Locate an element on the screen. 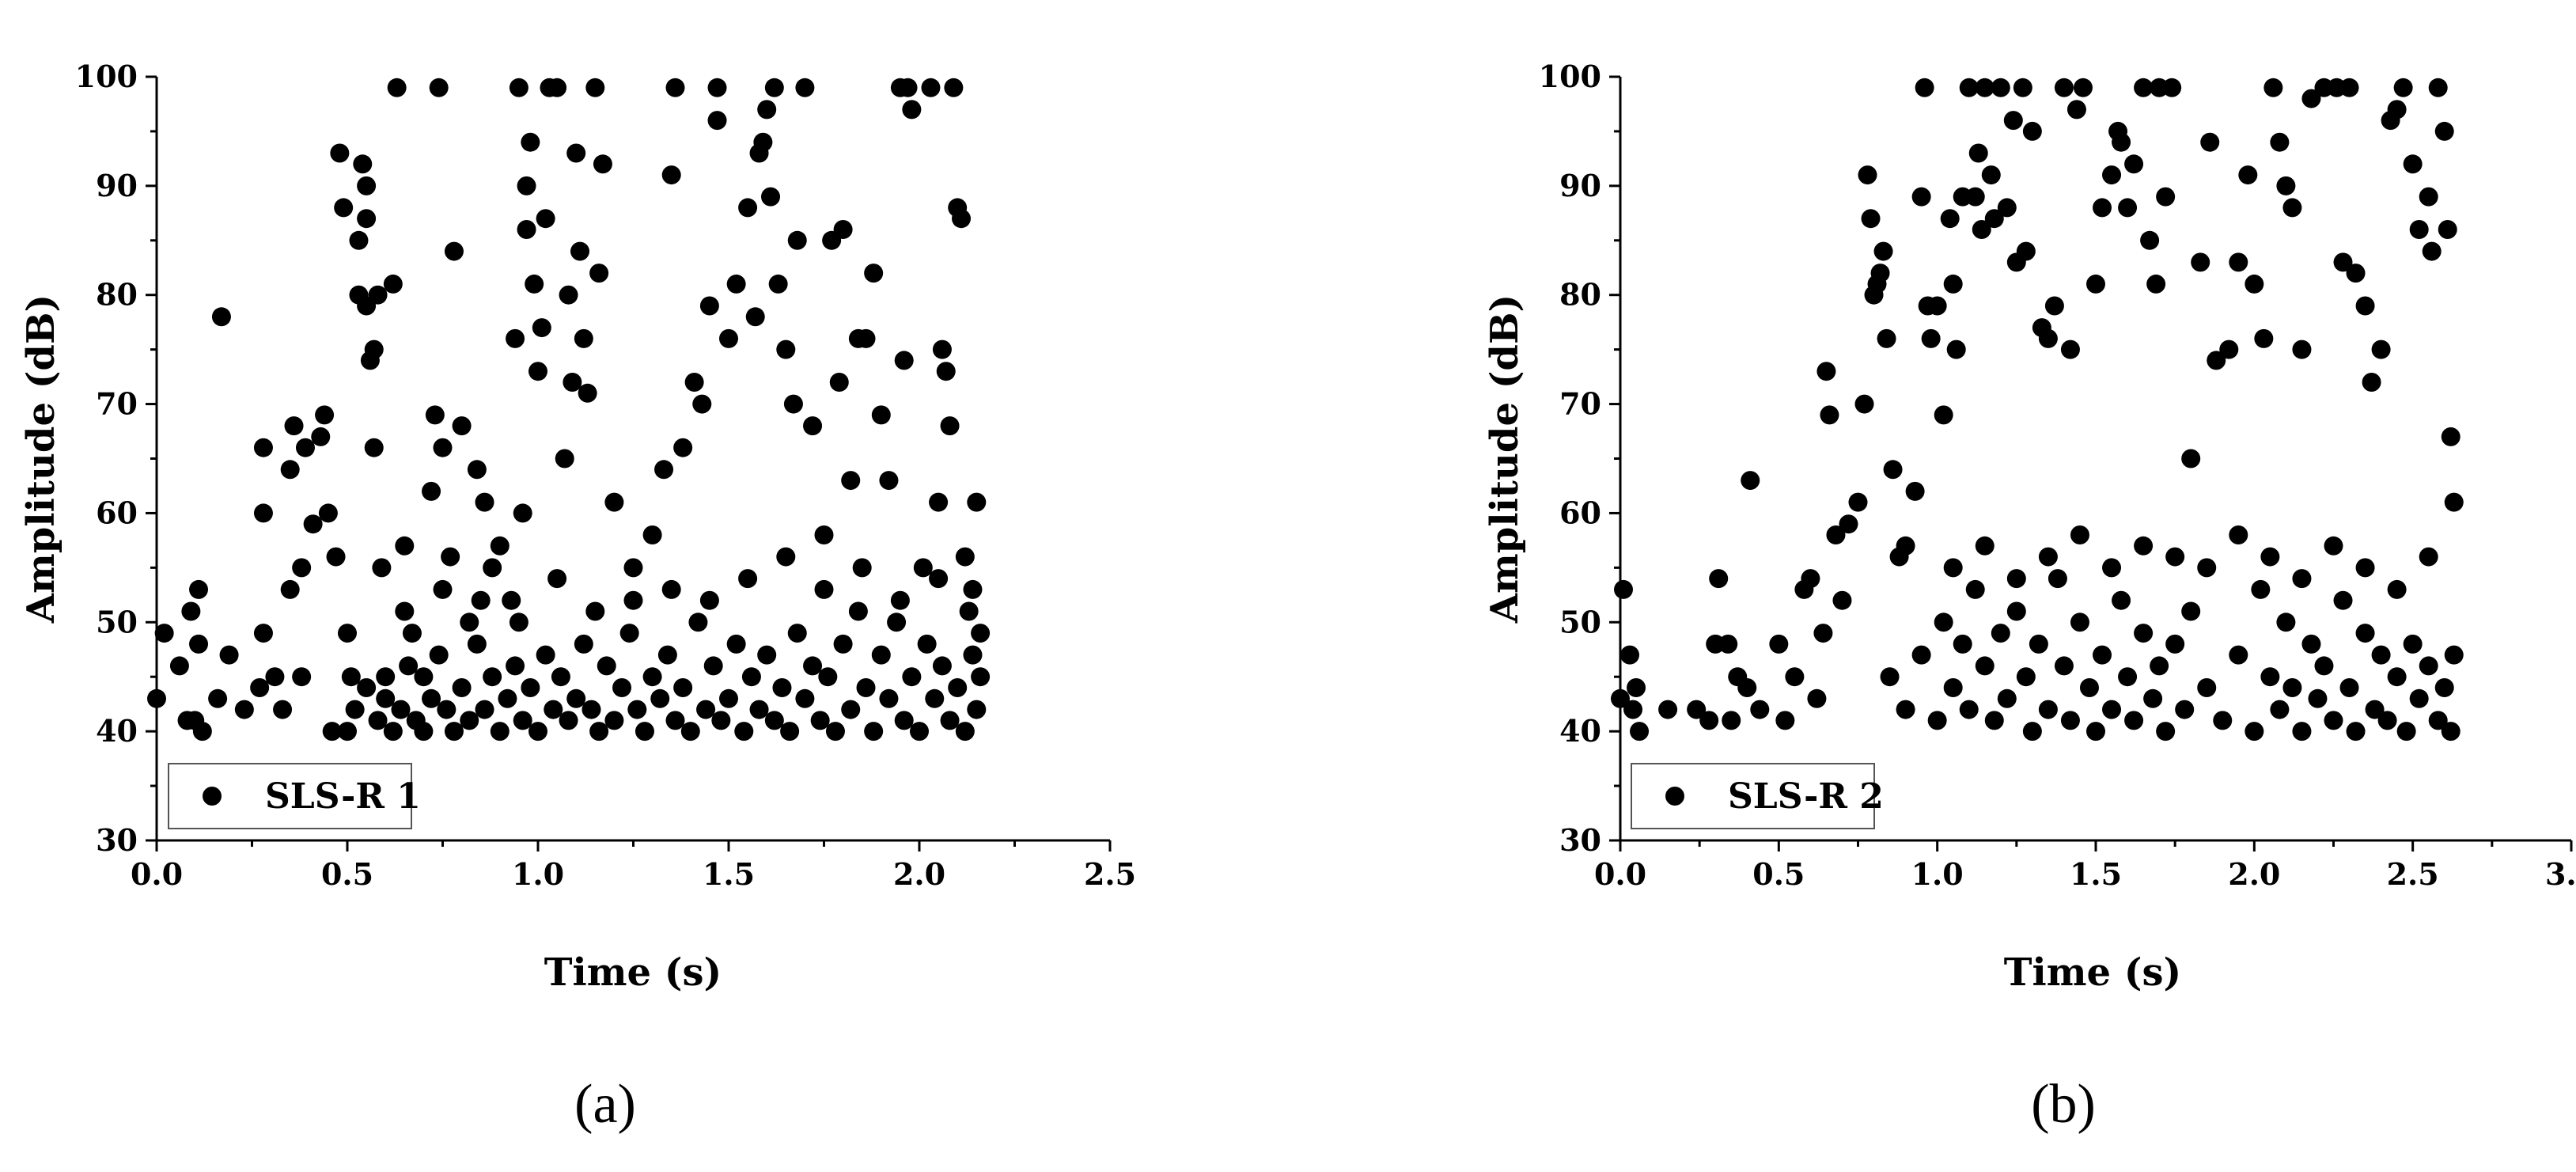  panel-a-x-tick-label: 1.0 is located at coordinates (538, 874).